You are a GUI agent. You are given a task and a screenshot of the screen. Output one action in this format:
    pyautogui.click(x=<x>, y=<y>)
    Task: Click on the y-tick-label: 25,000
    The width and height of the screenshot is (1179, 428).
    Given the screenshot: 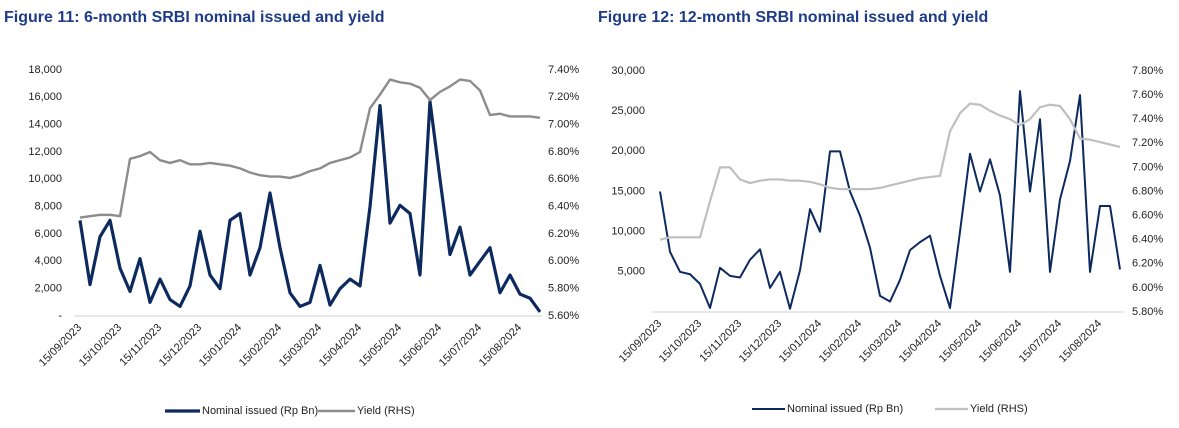 What is the action you would take?
    pyautogui.click(x=628, y=111)
    